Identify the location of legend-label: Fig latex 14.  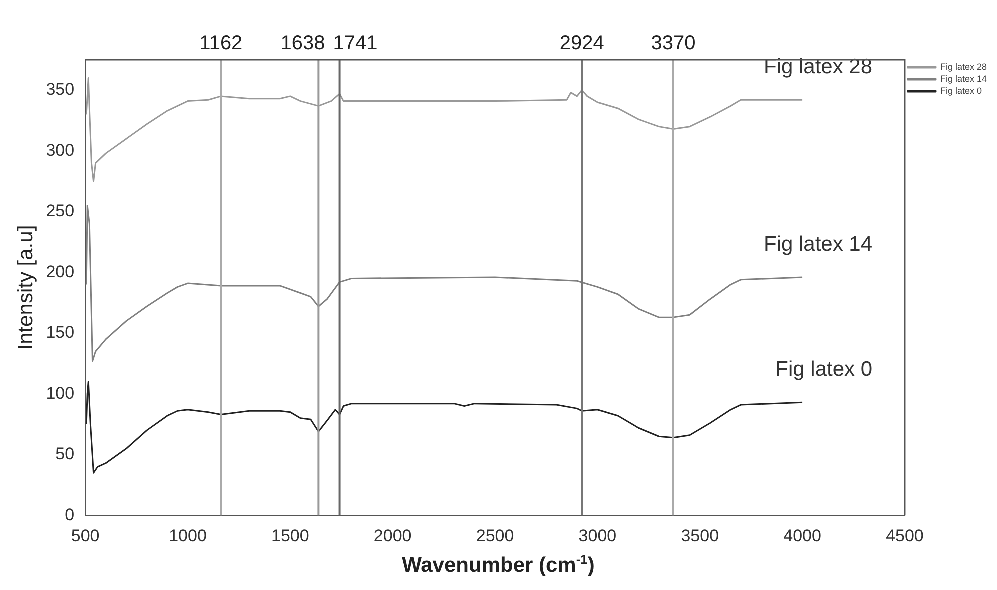
(964, 79).